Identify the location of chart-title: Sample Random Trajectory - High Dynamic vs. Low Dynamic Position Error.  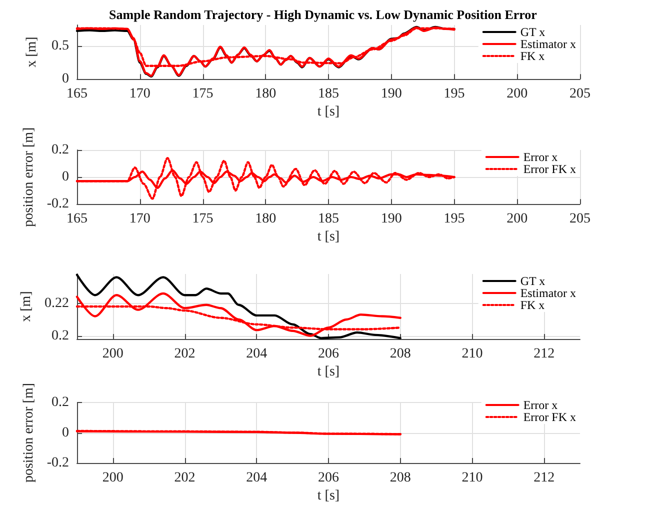
(323, 14).